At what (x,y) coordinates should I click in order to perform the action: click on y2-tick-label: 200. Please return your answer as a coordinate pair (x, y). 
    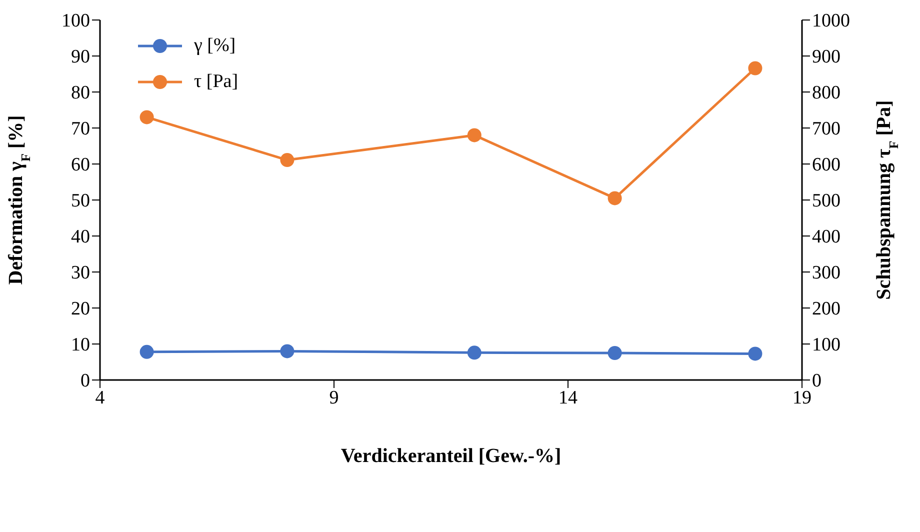
    Looking at the image, I should click on (826, 309).